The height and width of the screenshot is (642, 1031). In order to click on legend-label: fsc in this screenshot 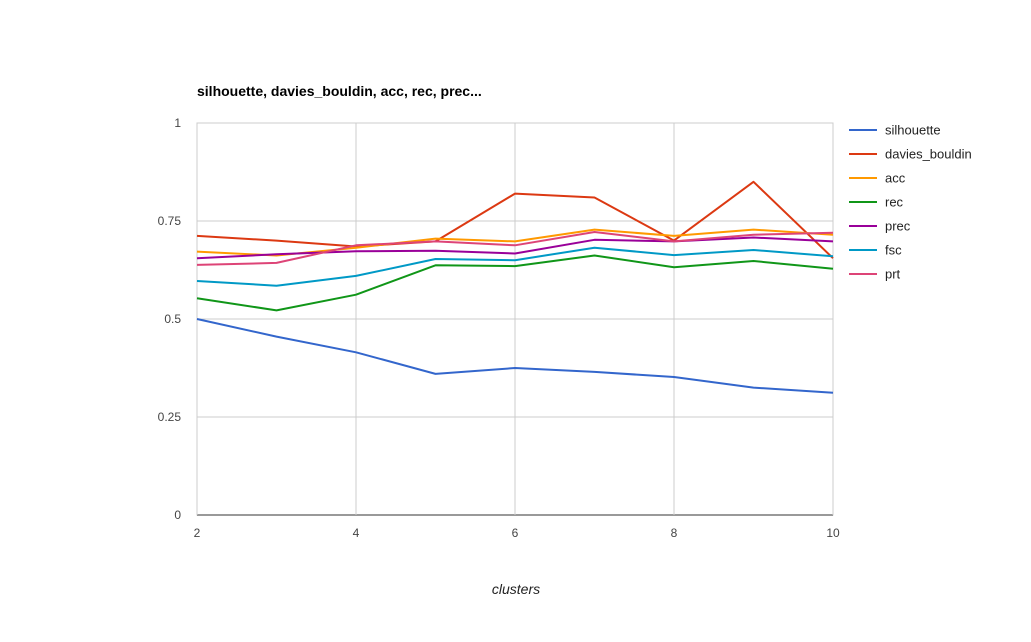, I will do `click(893, 250)`.